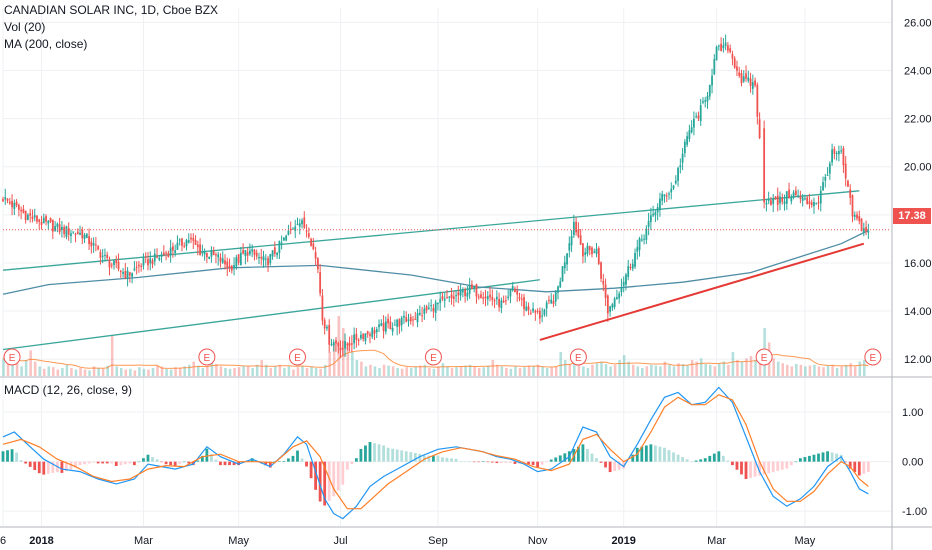 The width and height of the screenshot is (932, 550). Describe the element at coordinates (25, 27) in the screenshot. I see `volume-legend: Vol (20)` at that location.